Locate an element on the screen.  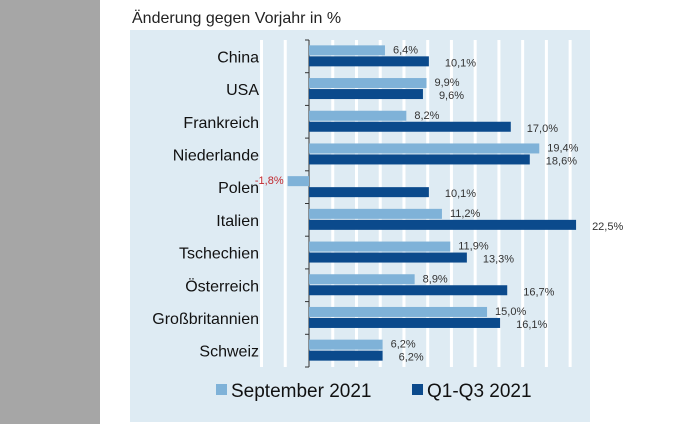
category-label: Österreich is located at coordinates (222, 286).